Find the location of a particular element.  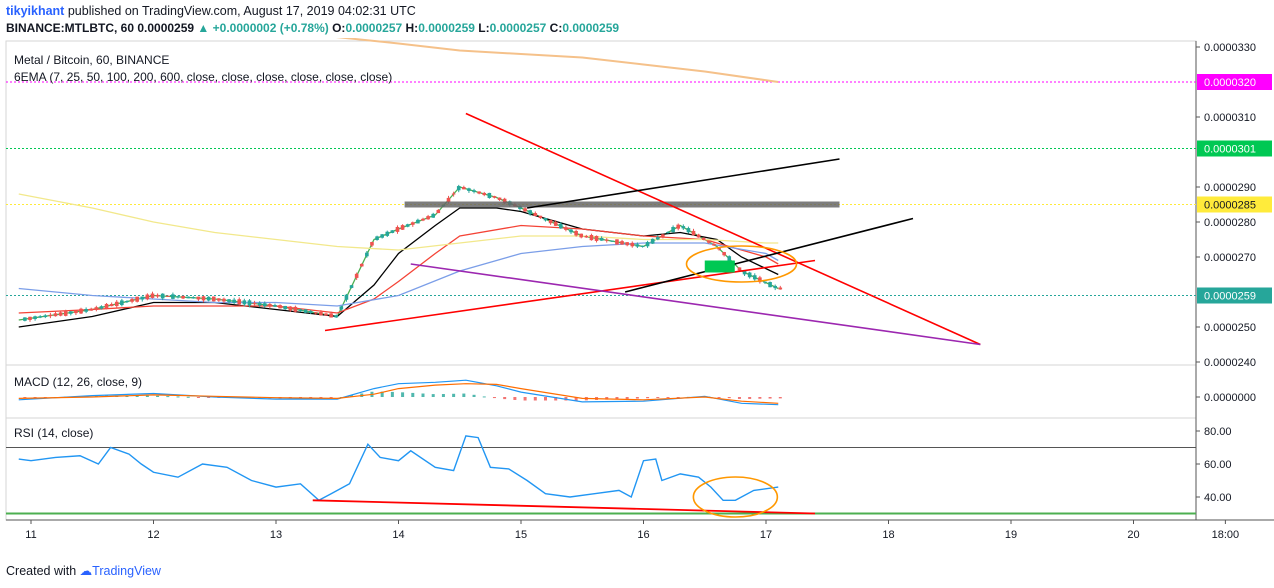

price-tick-label-2: 0.0000290 is located at coordinates (1230, 188).